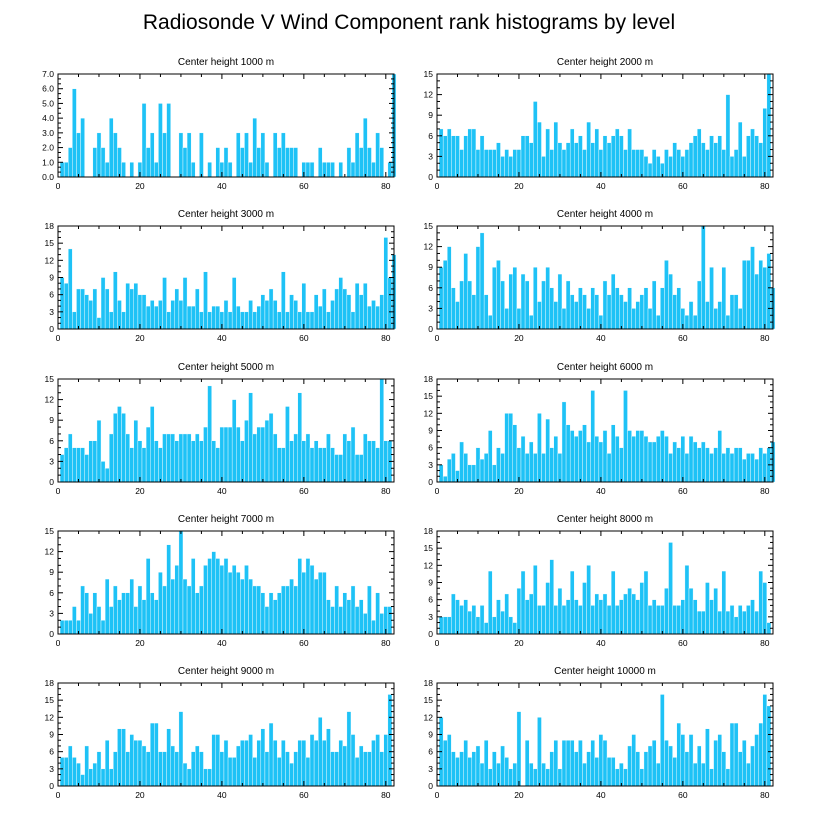  What do you see at coordinates (228, 283) in the screenshot?
I see `bars` at bounding box center [228, 283].